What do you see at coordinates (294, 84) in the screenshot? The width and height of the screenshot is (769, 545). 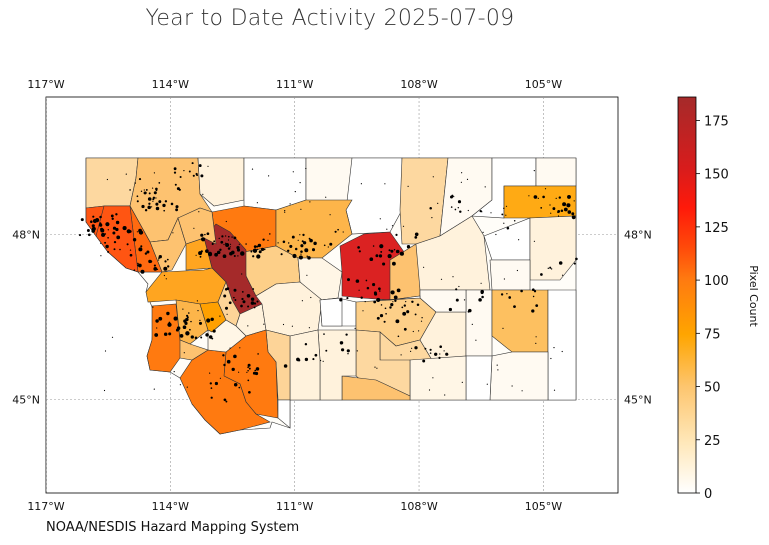 I see `lon-ticks-top: 117°W 114°W 111°W 108°W 105°W` at bounding box center [294, 84].